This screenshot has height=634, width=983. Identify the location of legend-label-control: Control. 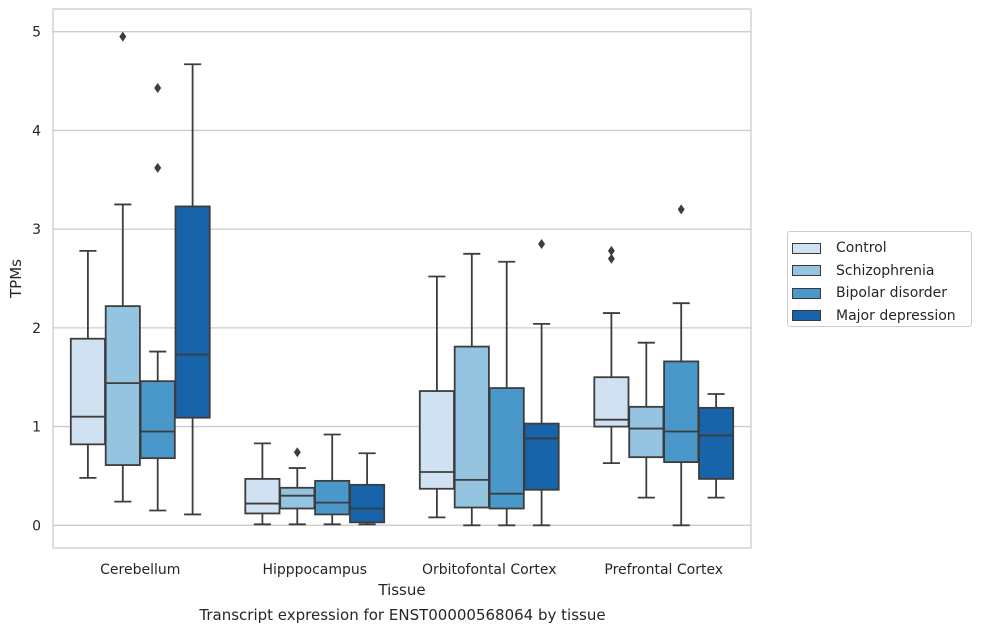
(861, 248).